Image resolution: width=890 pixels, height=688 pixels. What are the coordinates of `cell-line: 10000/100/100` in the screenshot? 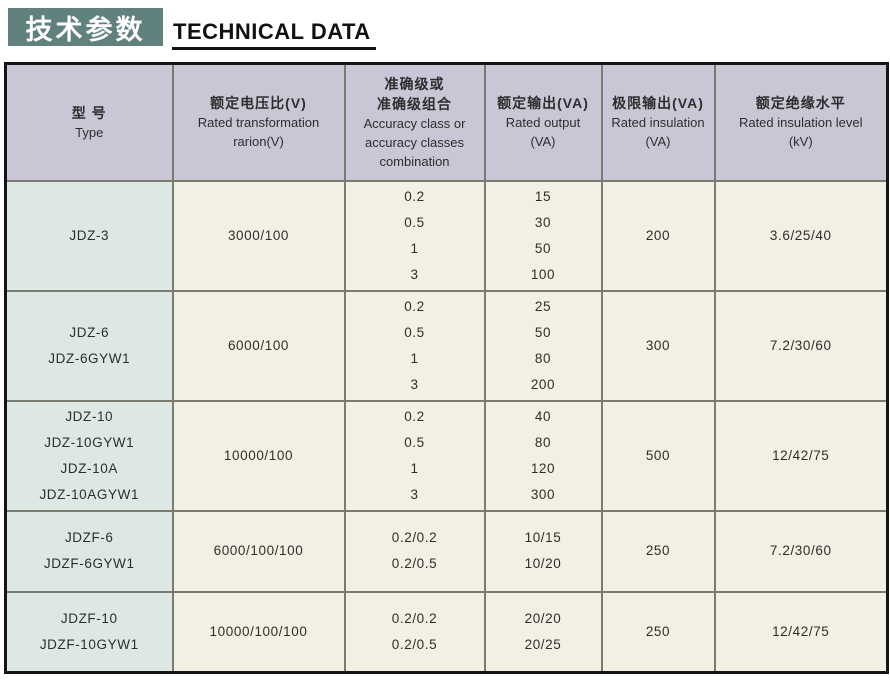 It's located at (258, 631).